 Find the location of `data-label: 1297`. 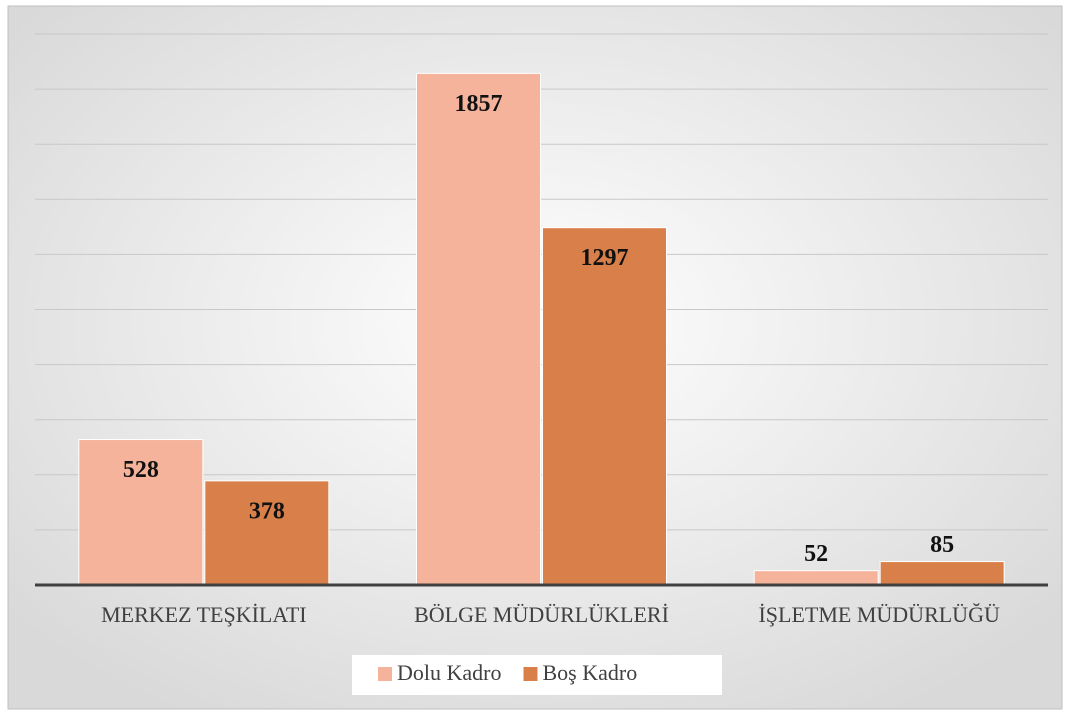

data-label: 1297 is located at coordinates (605, 258).